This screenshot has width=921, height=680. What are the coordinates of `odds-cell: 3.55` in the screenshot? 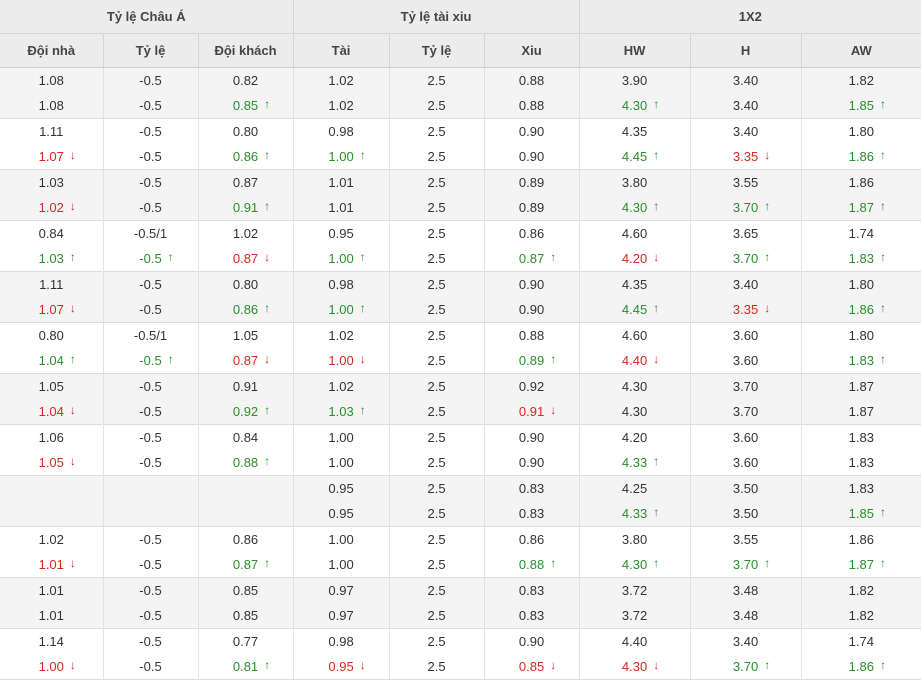 It's located at (745, 182).